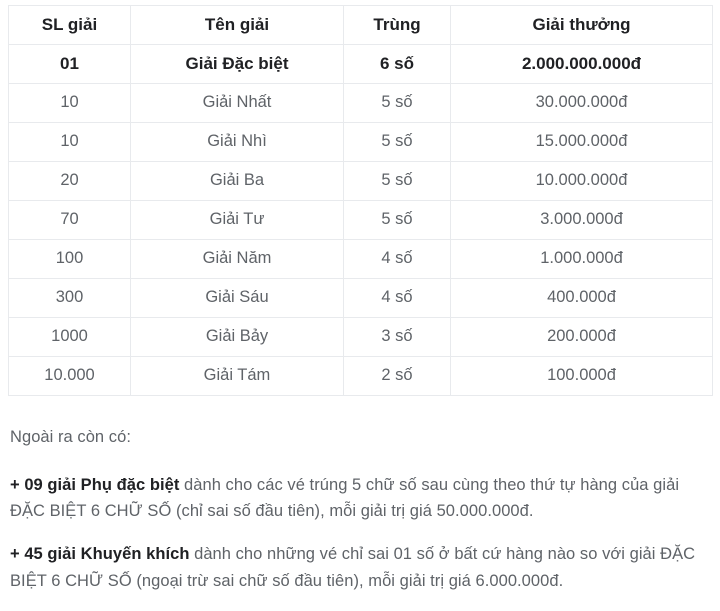 The height and width of the screenshot is (611, 720). I want to click on cell-count: 1000, so click(69, 337).